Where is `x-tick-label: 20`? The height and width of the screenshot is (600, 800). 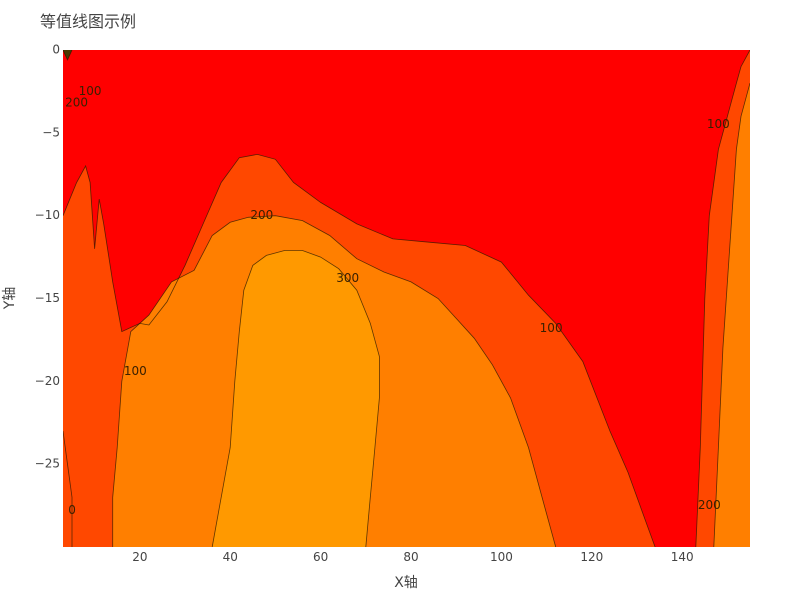 x-tick-label: 20 is located at coordinates (139, 557).